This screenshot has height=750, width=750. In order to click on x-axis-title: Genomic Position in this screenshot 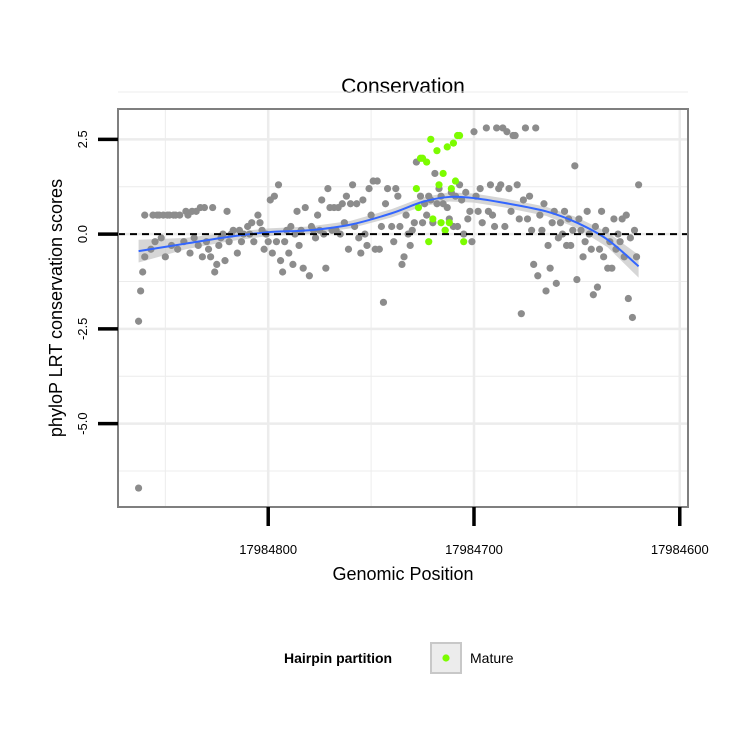, I will do `click(402, 574)`.